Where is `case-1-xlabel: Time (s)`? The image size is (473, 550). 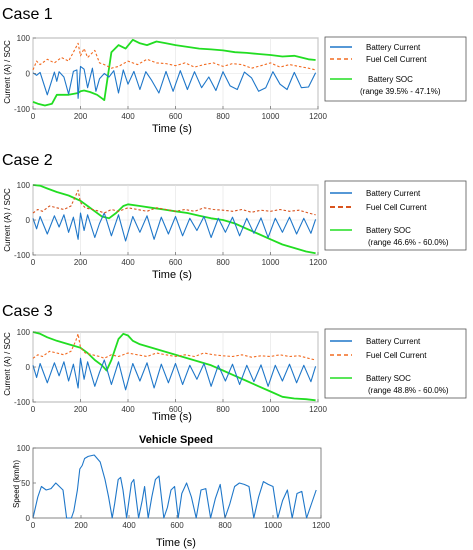
case-1-xlabel: Time (s) is located at coordinates (172, 129).